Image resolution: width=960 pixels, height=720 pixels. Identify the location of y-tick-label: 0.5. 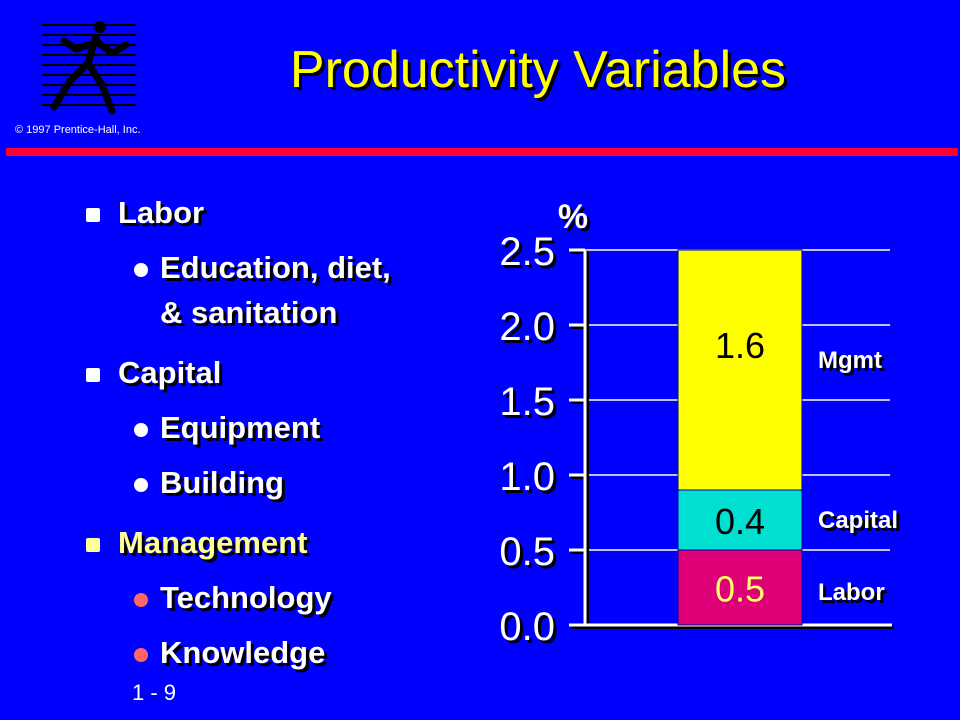
(527, 552).